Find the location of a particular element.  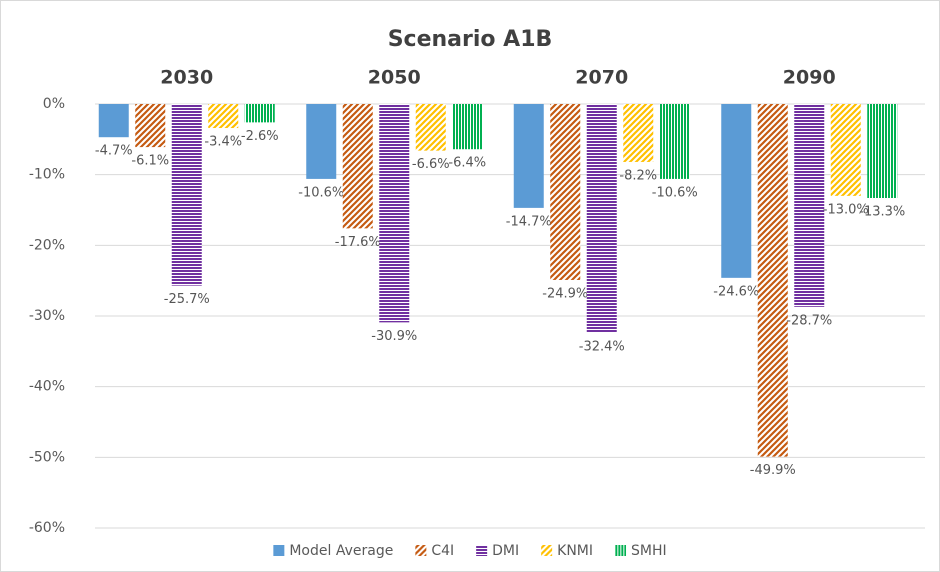

data-label: -25.7% is located at coordinates (187, 299).